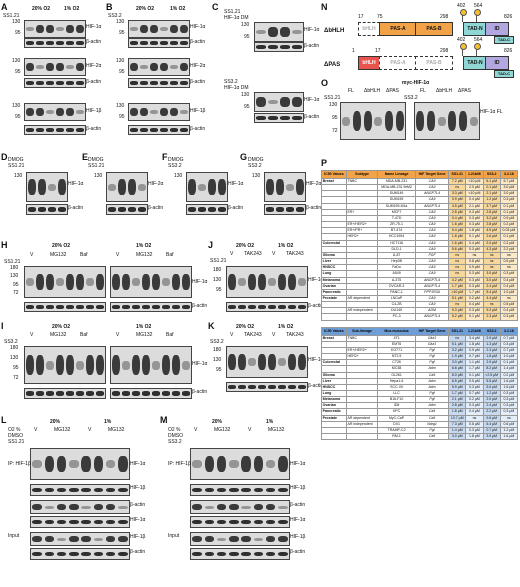 Image resolution: width=520 pixels, height=587 pixels. What do you see at coordinates (314, 184) in the screenshot?
I see `panel-g-row-1: HIF-2α` at bounding box center [314, 184].